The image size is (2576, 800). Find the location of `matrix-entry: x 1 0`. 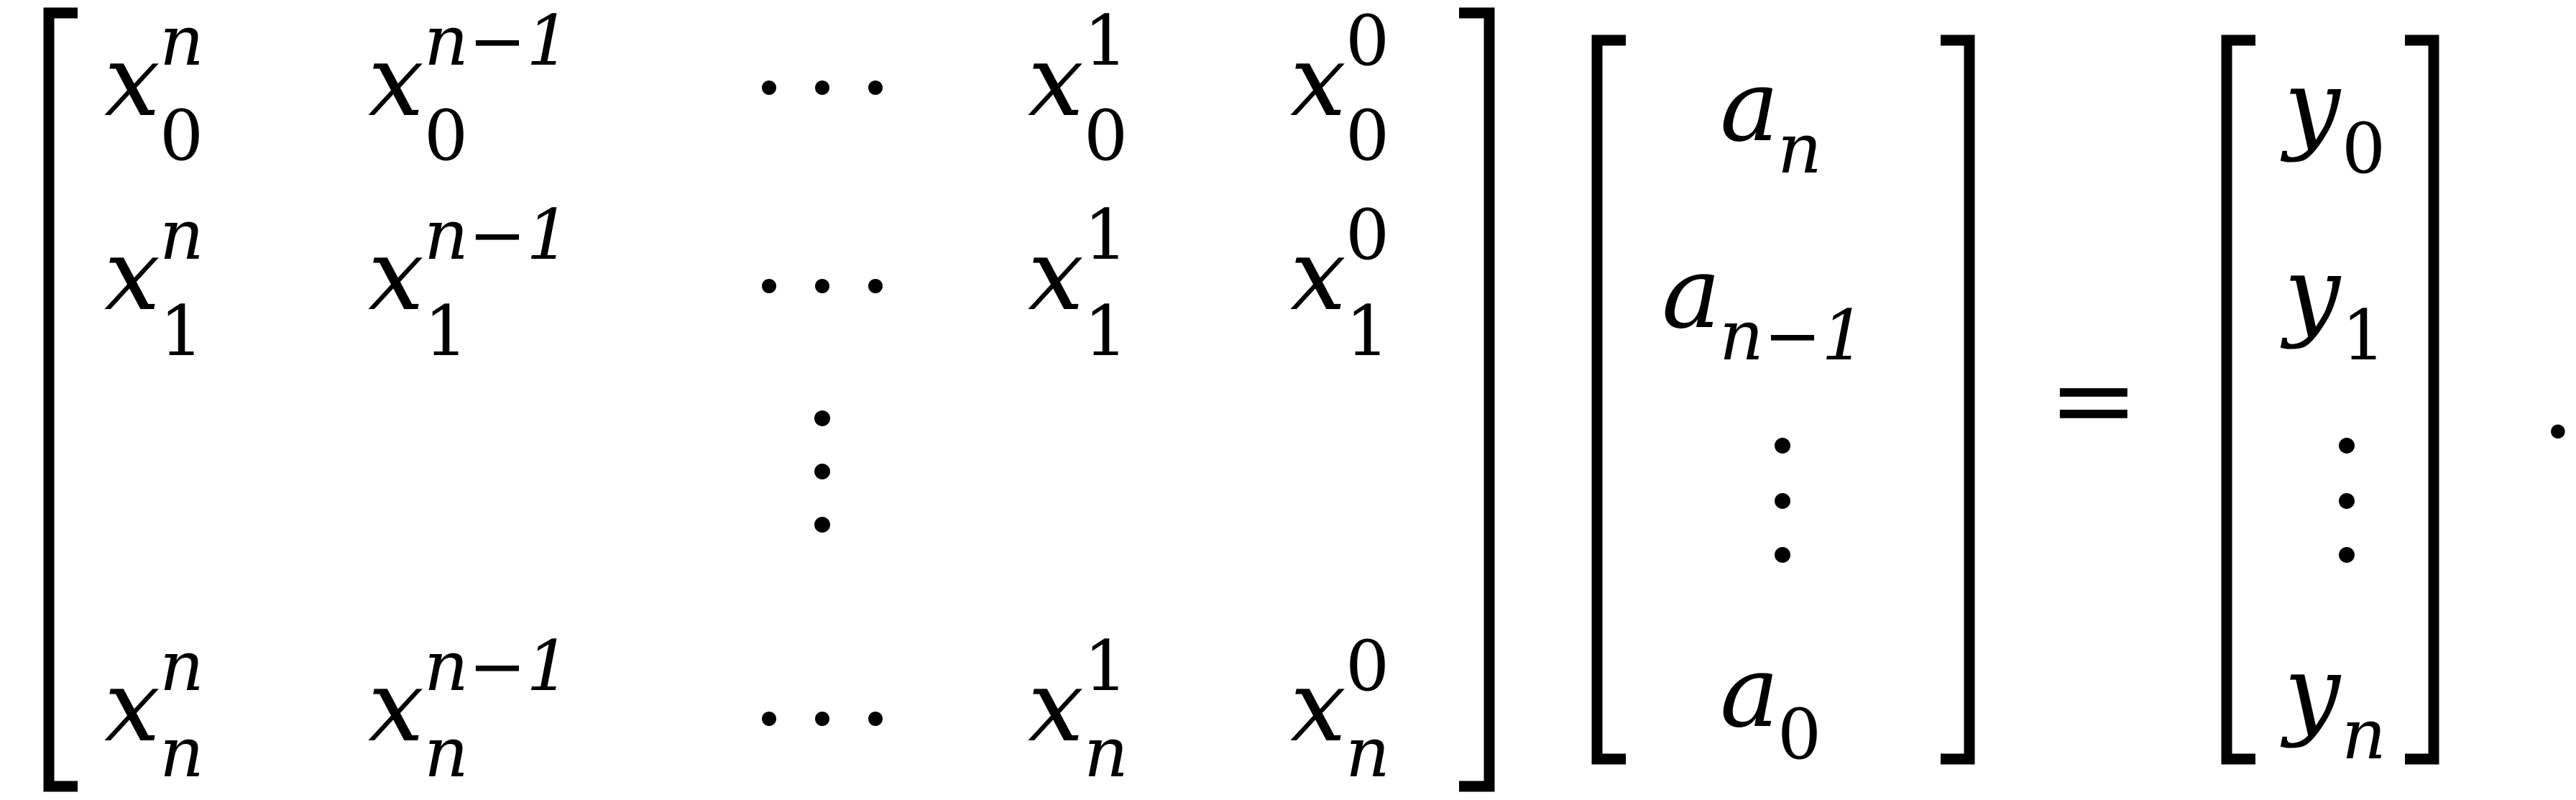

matrix-entry: x 1 0 is located at coordinates (1078, 89).